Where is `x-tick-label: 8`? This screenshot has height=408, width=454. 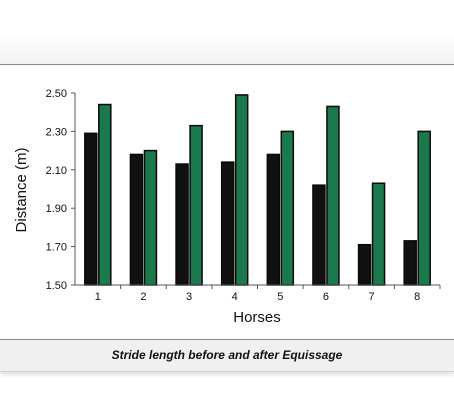
x-tick-label: 8 is located at coordinates (417, 297).